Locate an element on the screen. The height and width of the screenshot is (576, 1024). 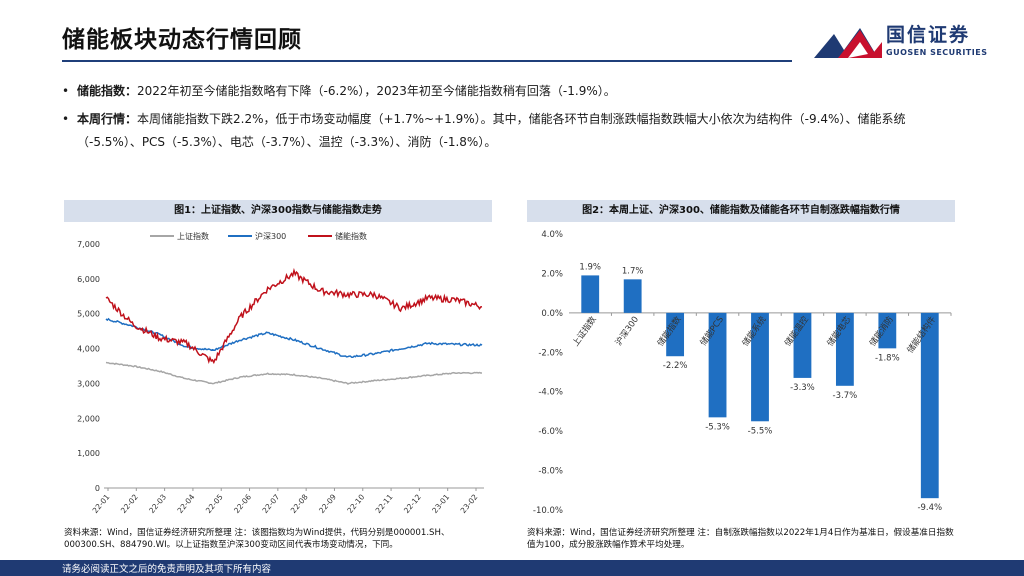
x-tick-label: 22-09 is located at coordinates (327, 503).